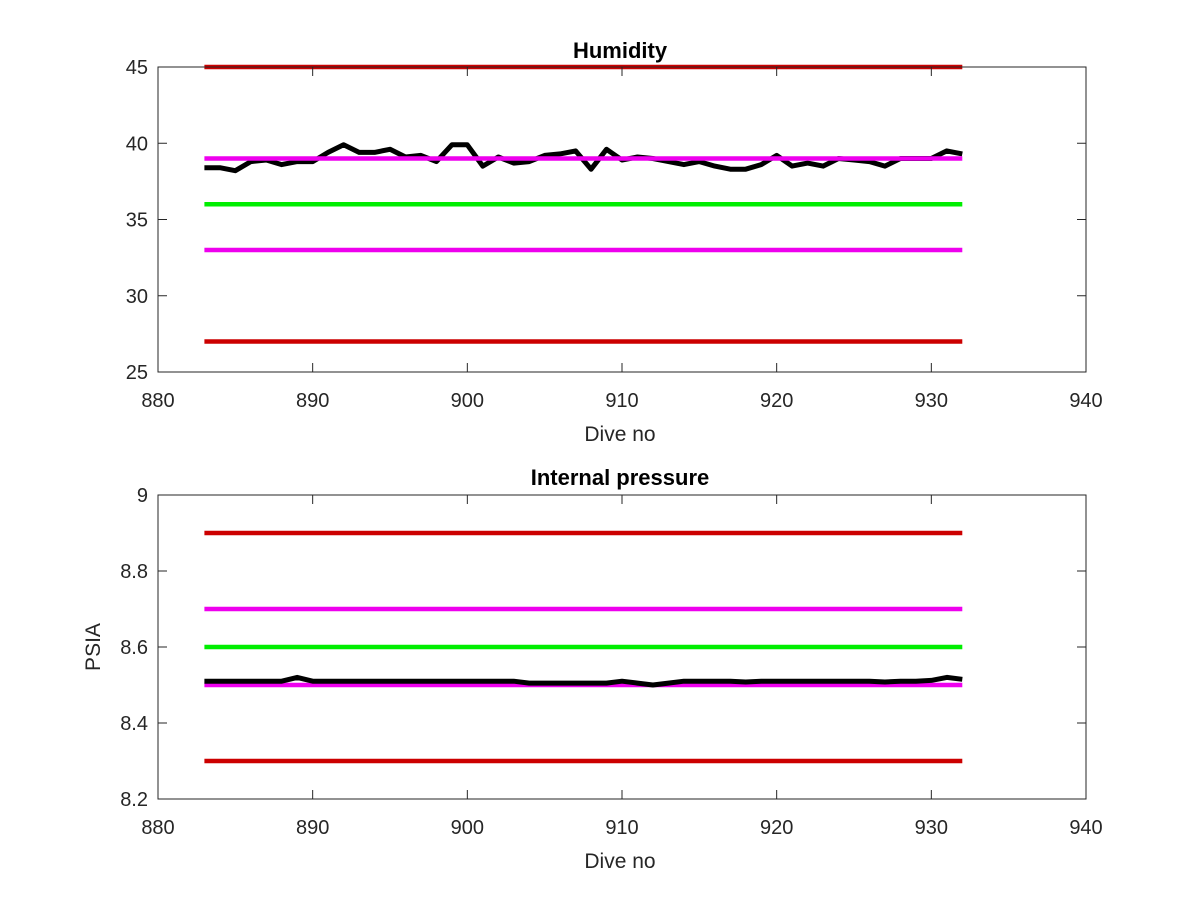 The image size is (1200, 900). Describe the element at coordinates (931, 828) in the screenshot. I see `internal-pressure-x-tick-label: 930` at that location.